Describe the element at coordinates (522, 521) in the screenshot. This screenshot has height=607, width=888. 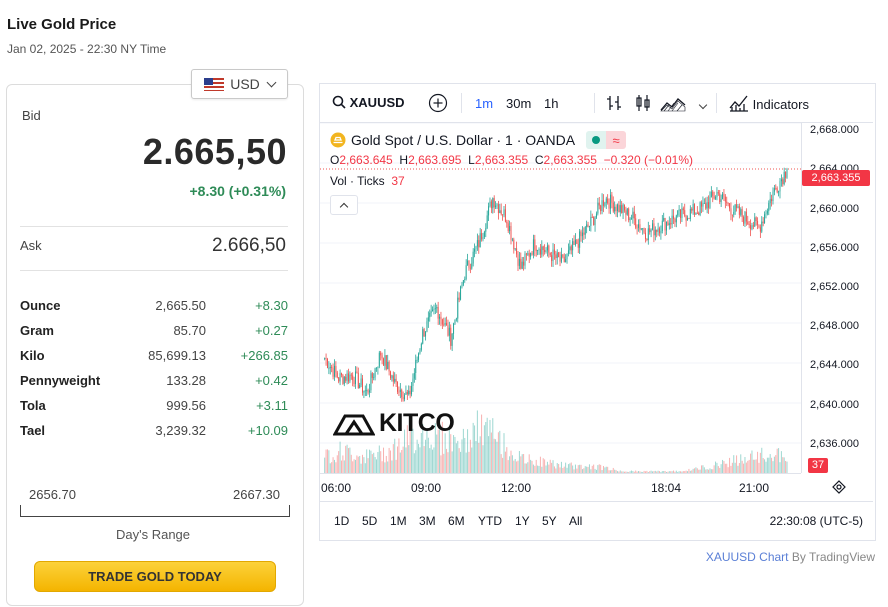
I see `range-1y: 1Y` at that location.